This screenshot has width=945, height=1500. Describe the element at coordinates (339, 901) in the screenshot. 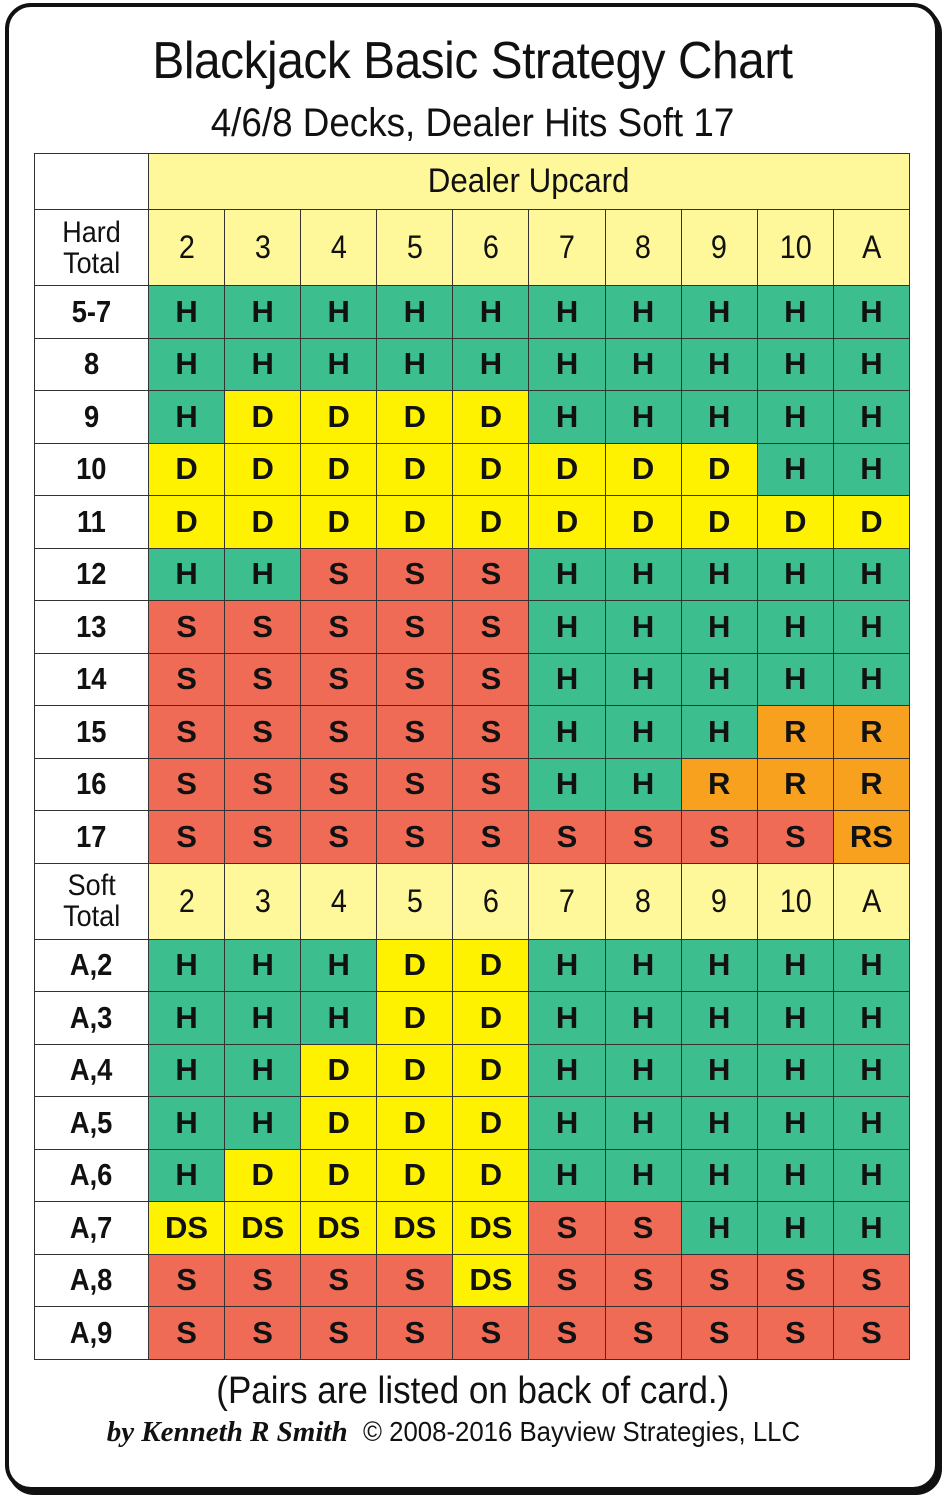

I see `upcard-4: 4` at that location.